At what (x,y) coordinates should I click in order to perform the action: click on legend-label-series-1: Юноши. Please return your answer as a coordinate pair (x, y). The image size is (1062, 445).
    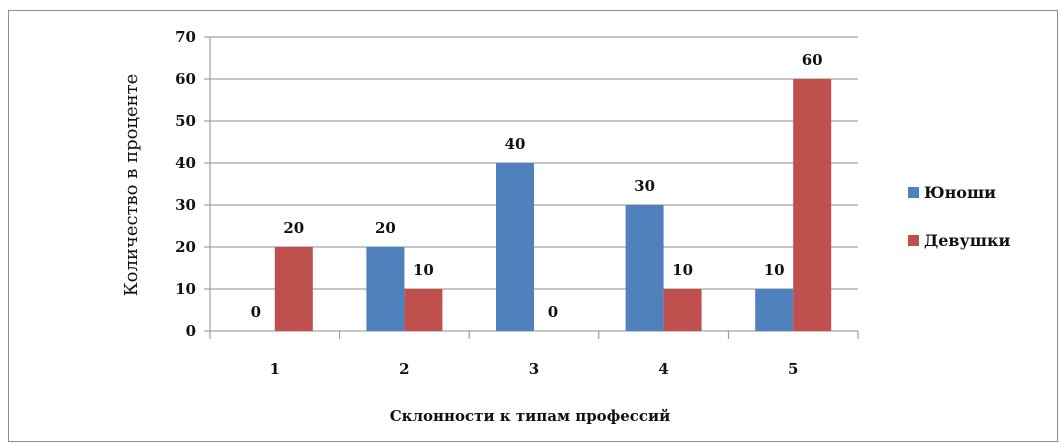
    Looking at the image, I should click on (960, 192).